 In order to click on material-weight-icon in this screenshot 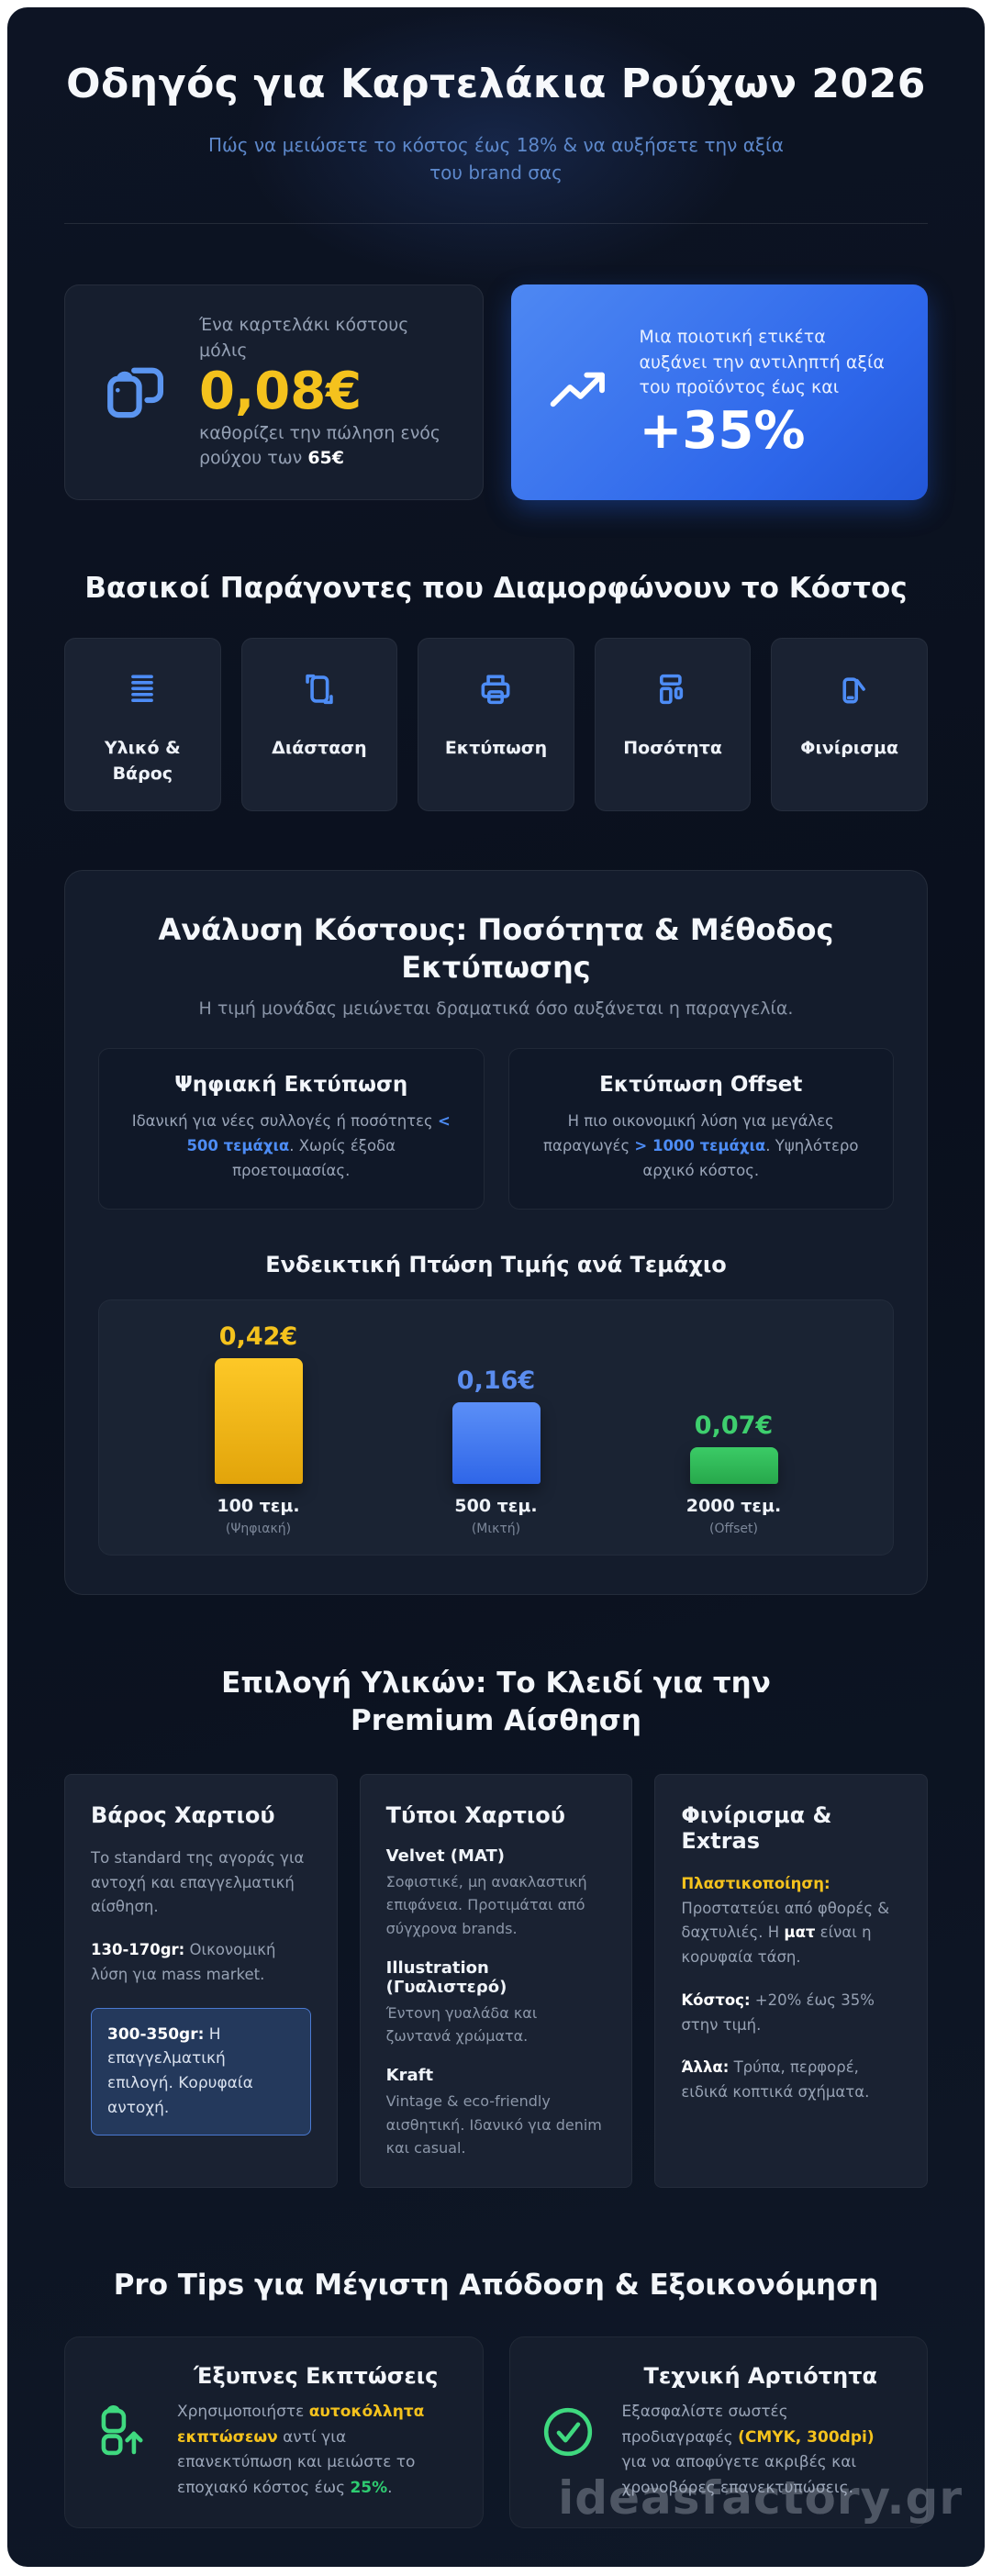, I will do `click(142, 689)`.